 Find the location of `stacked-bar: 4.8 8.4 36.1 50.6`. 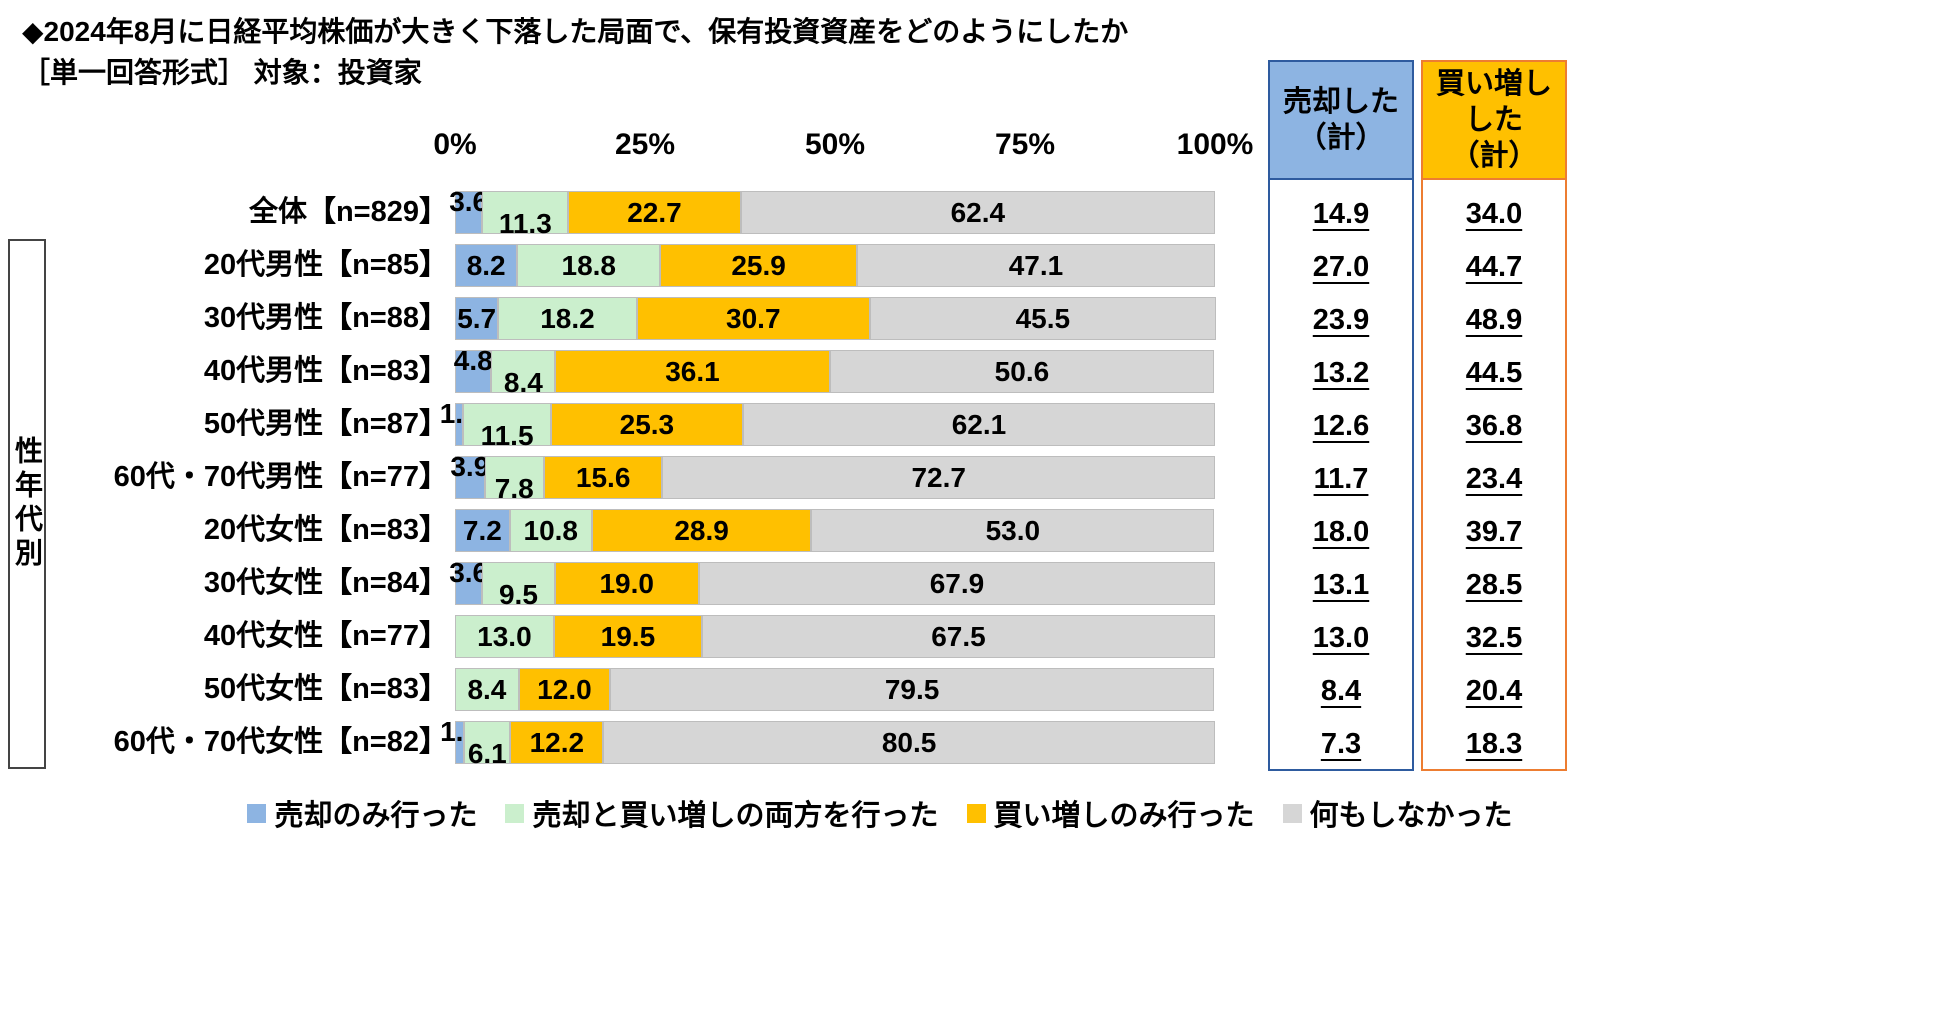

stacked-bar: 4.8 8.4 36.1 50.6 is located at coordinates (834, 371).